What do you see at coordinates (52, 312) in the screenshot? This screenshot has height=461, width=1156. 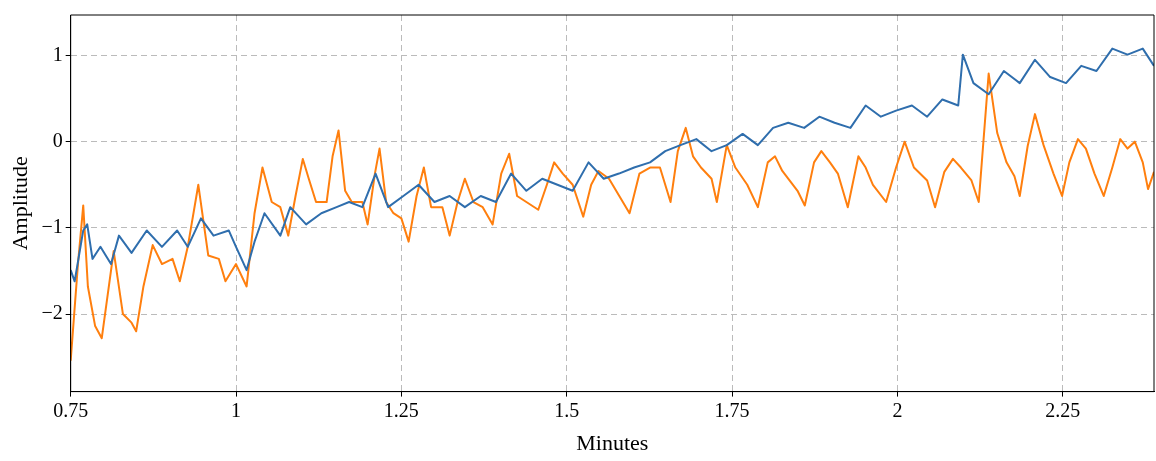 I see `y-tick-label: −2` at bounding box center [52, 312].